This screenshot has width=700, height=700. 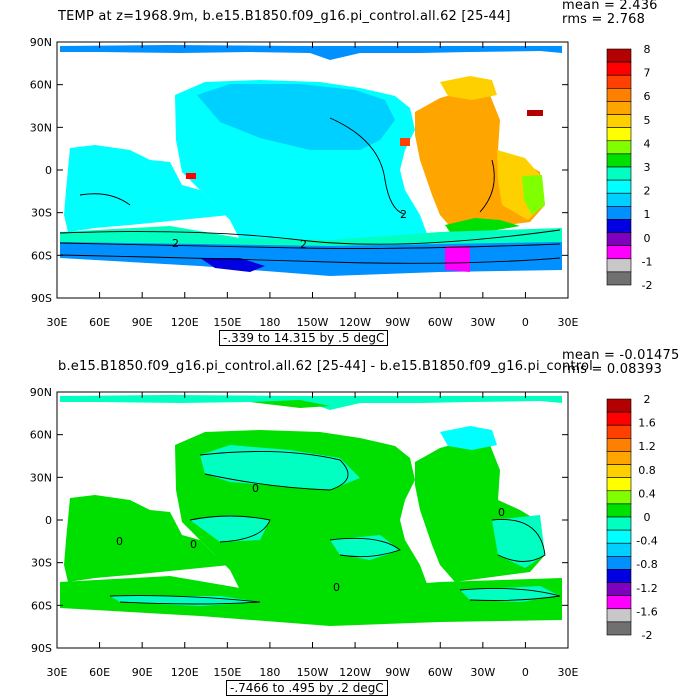 I want to click on top-lat-label: 90S, so click(x=41, y=298).